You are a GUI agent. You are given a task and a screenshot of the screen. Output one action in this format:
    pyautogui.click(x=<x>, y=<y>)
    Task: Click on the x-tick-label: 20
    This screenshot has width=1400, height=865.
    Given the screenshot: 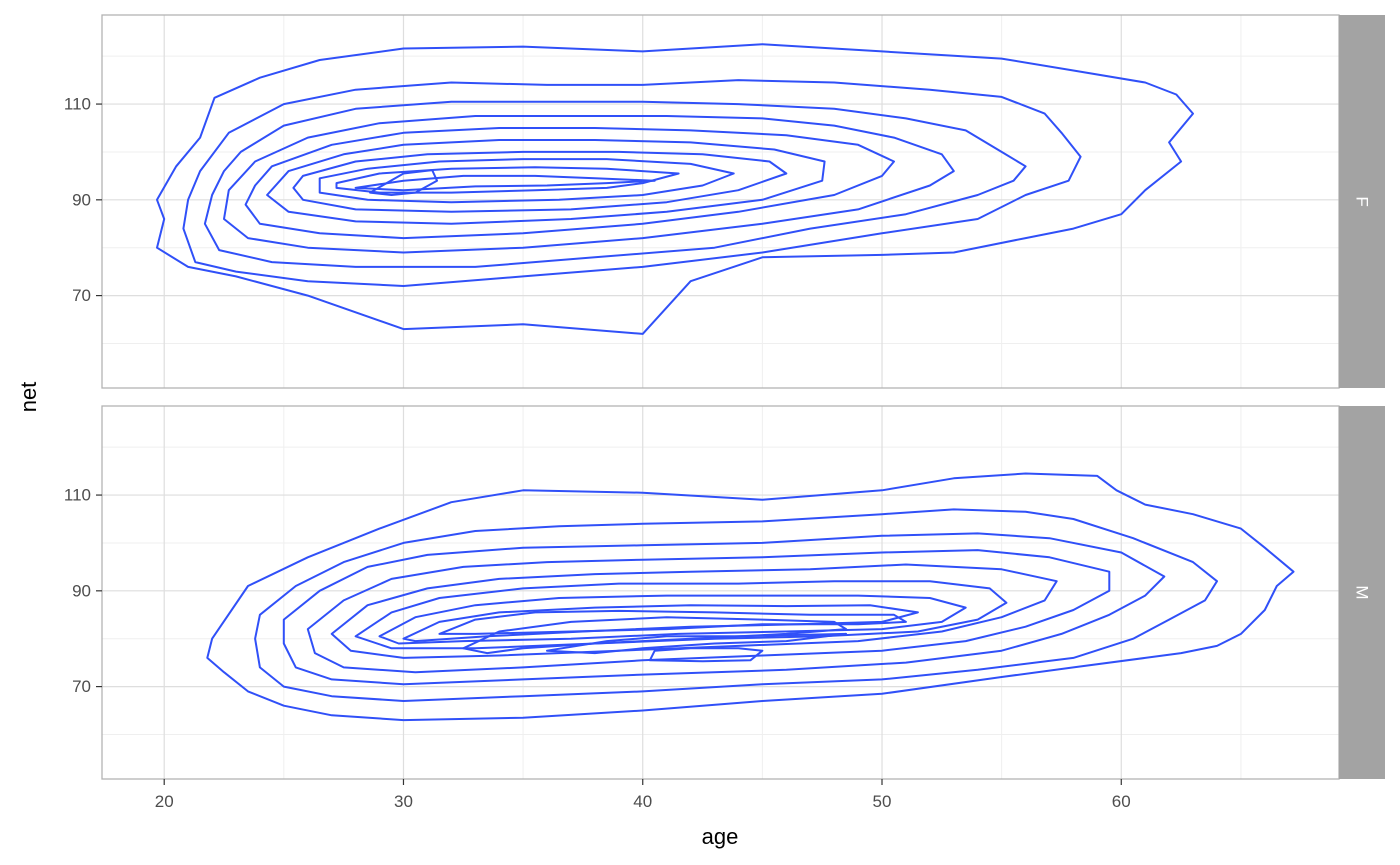 What is the action you would take?
    pyautogui.click(x=164, y=801)
    